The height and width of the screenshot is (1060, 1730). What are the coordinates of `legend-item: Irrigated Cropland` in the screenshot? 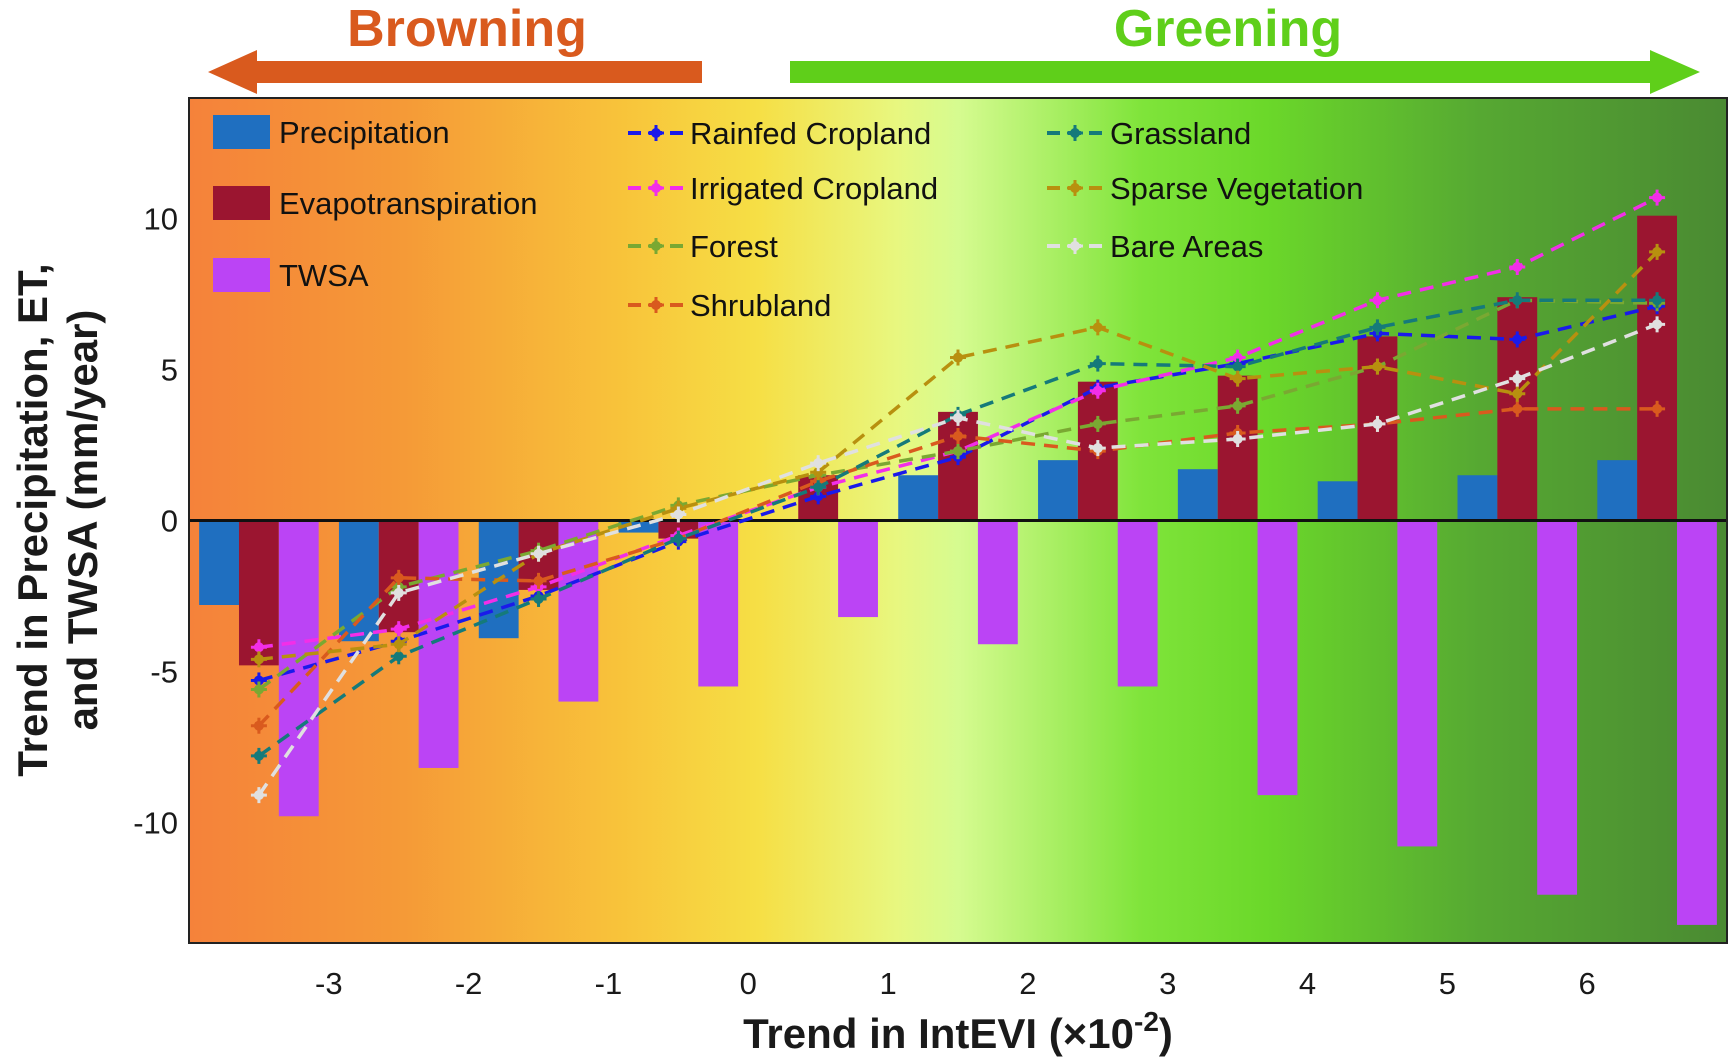 It's located at (783, 188).